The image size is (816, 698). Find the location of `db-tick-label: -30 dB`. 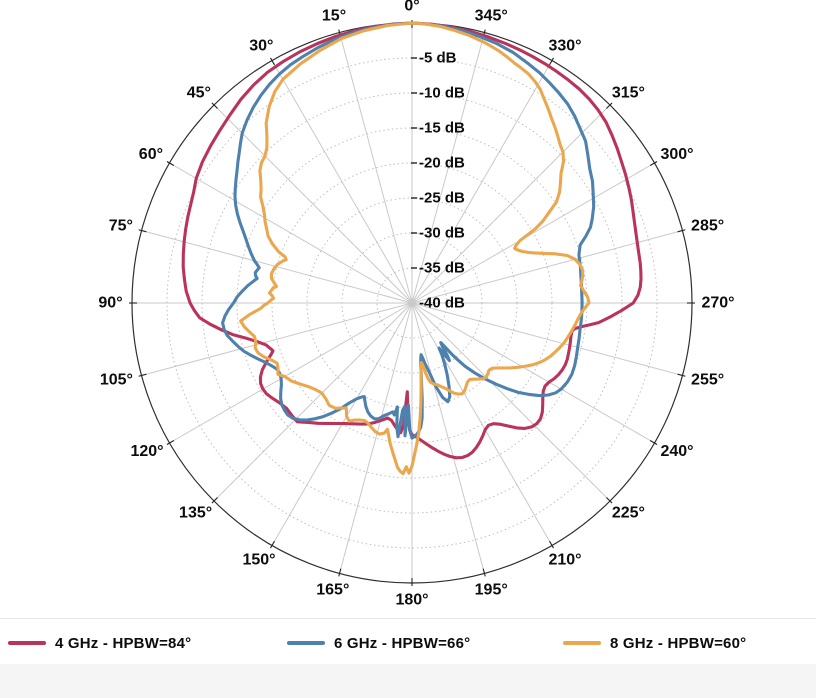

db-tick-label: -30 dB is located at coordinates (442, 233).